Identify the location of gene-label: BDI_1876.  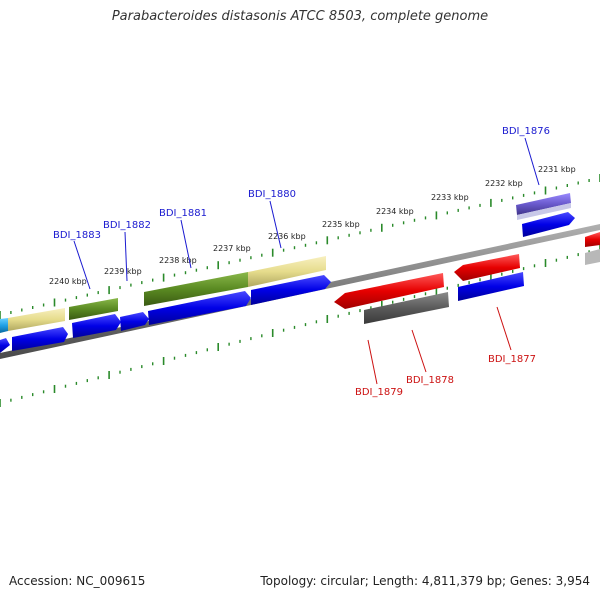
(526, 131).